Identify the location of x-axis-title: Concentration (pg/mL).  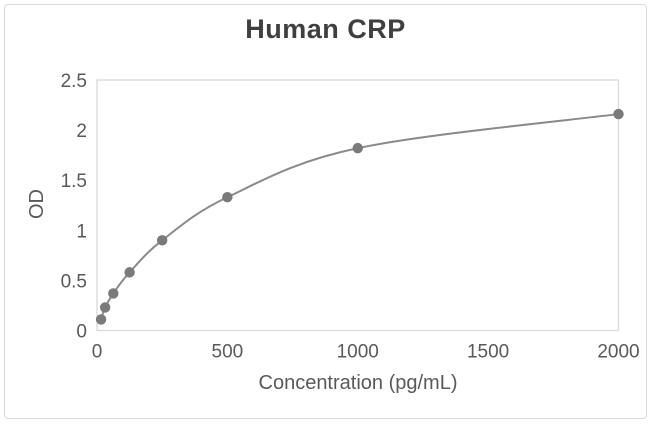
(358, 383).